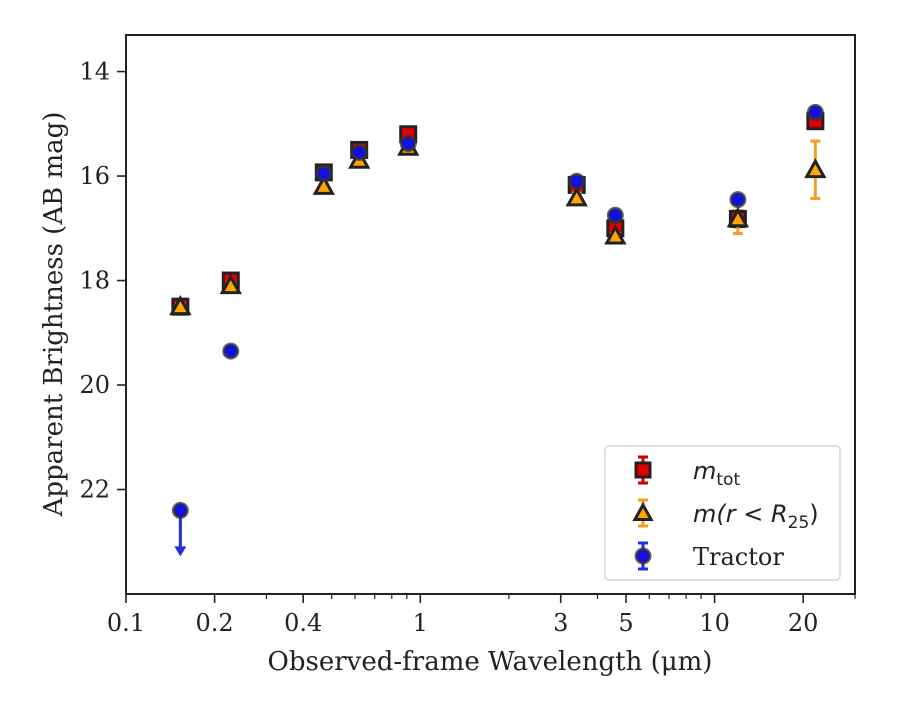 This screenshot has width=900, height=704. Describe the element at coordinates (94, 176) in the screenshot. I see `y-tick-label: 16` at that location.